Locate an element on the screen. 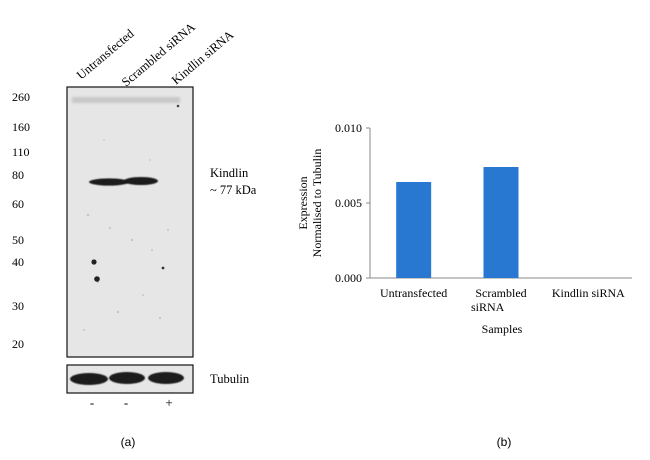  mw-marker-50: 50 is located at coordinates (18, 240).